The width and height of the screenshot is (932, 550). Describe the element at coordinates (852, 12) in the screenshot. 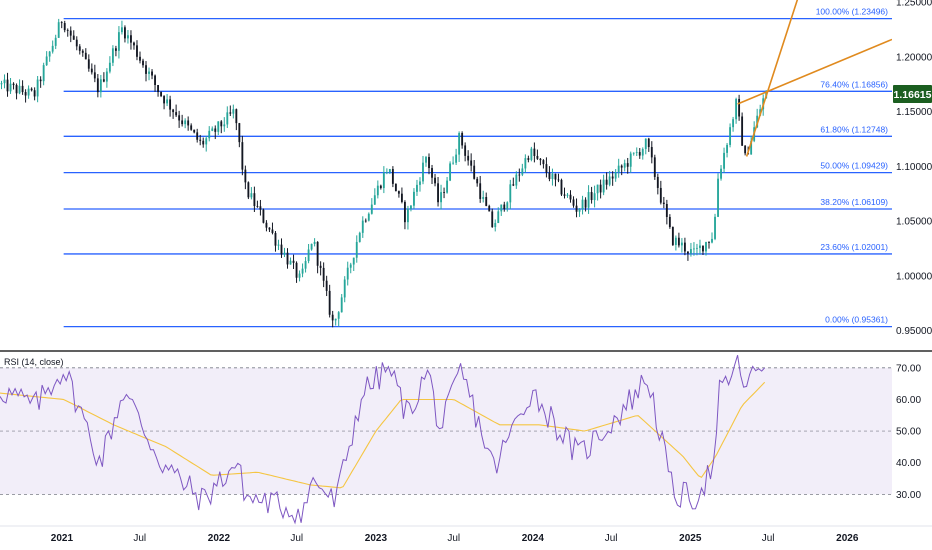

I see `fib-level-label: 100.00% (1.23496)` at that location.